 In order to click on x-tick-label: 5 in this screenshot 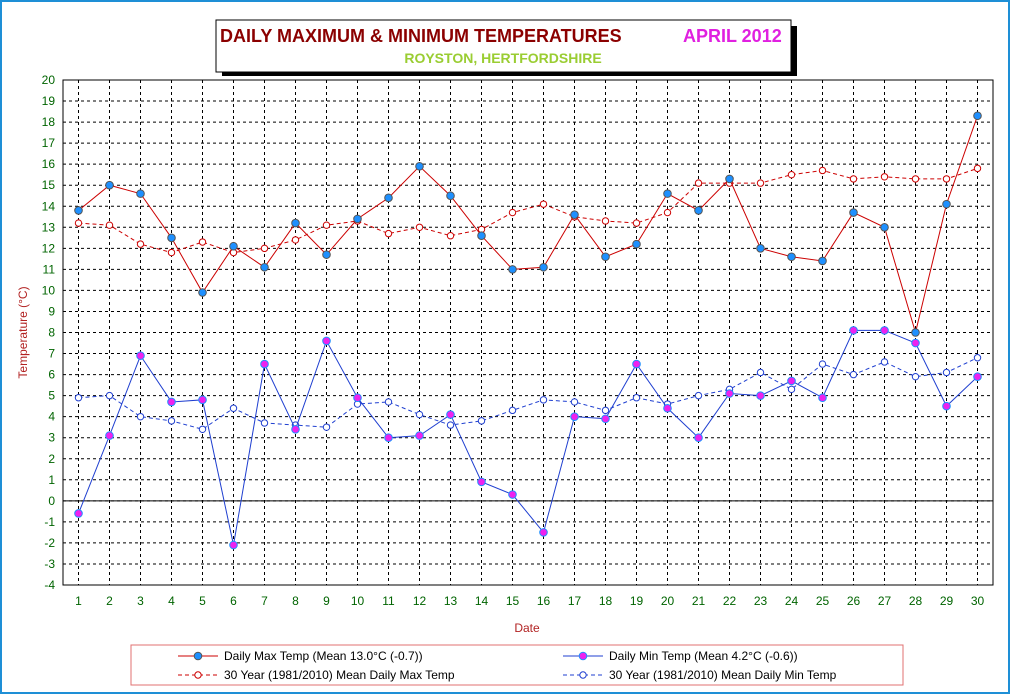, I will do `click(202, 601)`.